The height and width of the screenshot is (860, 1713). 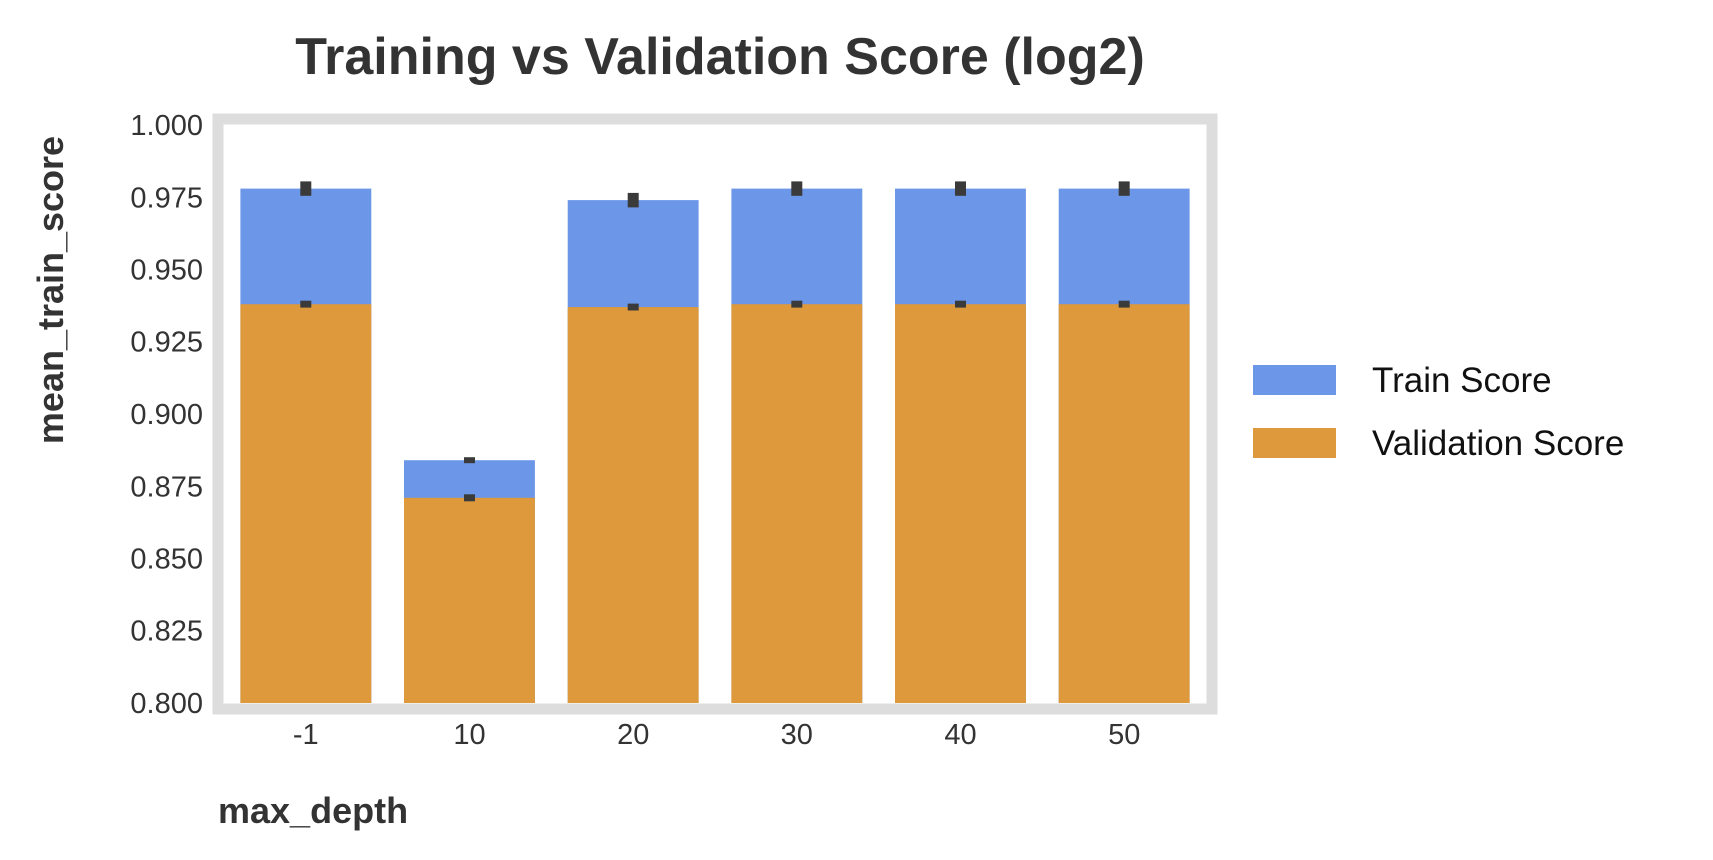 I want to click on y-tick-label: 1.000, so click(x=166, y=126).